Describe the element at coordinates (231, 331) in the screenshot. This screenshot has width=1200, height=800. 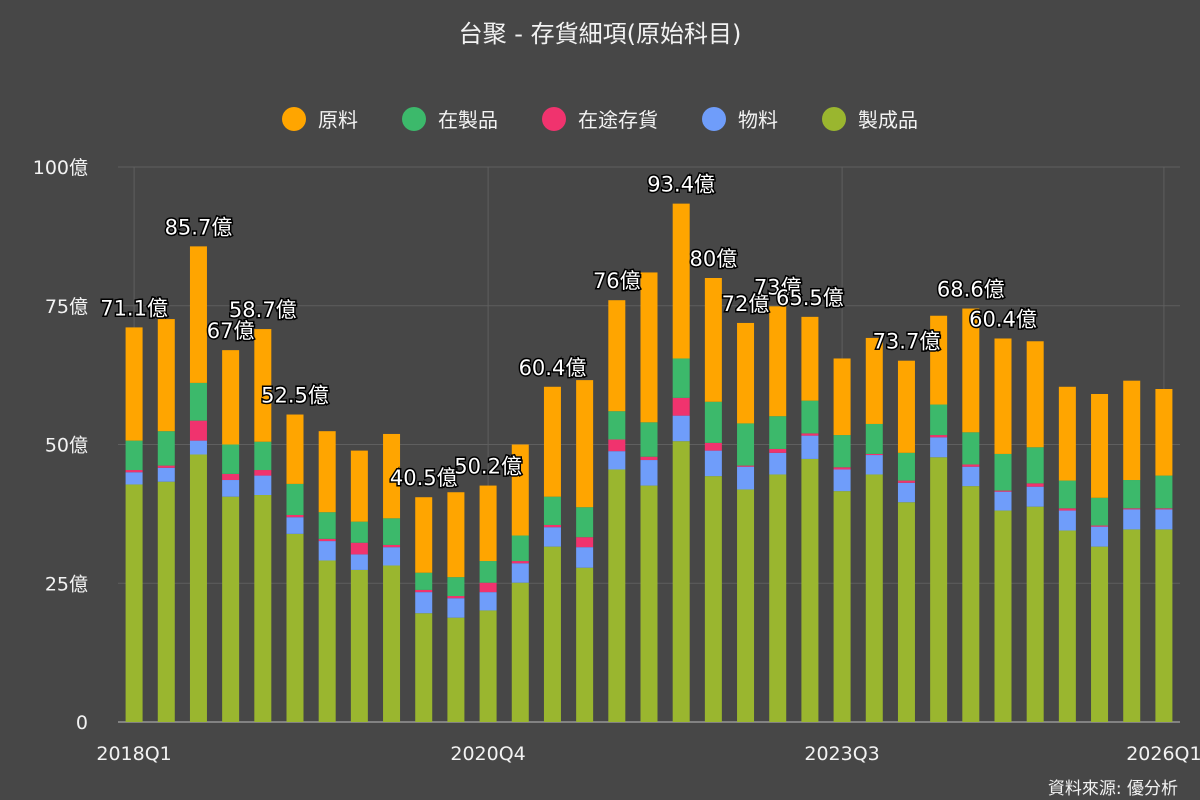
I see `data-label: 67億` at that location.